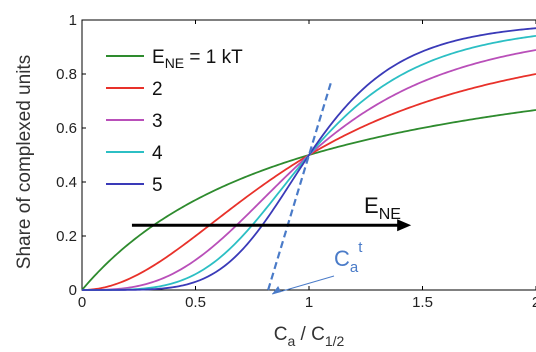 This screenshot has height=352, width=536. What do you see at coordinates (174, 121) in the screenshot?
I see `legend: ENE = 1 kT 2 3 4 5` at bounding box center [174, 121].